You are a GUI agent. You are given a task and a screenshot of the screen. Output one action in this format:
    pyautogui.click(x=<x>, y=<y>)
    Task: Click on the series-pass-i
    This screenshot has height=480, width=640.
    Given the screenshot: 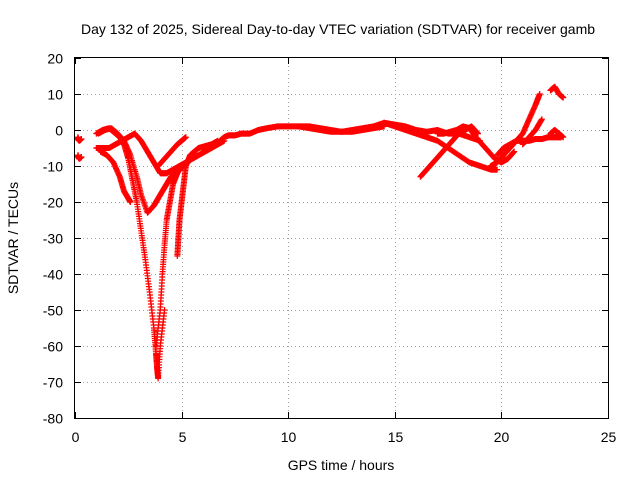 What is the action you would take?
    pyautogui.click(x=172, y=151)
    